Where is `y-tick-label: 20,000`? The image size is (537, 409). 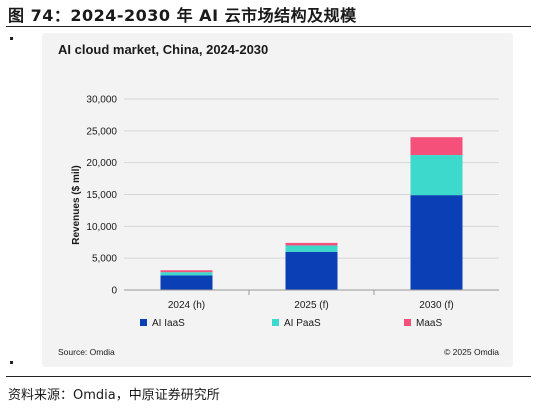
y-tick-label: 20,000 is located at coordinates (101, 163).